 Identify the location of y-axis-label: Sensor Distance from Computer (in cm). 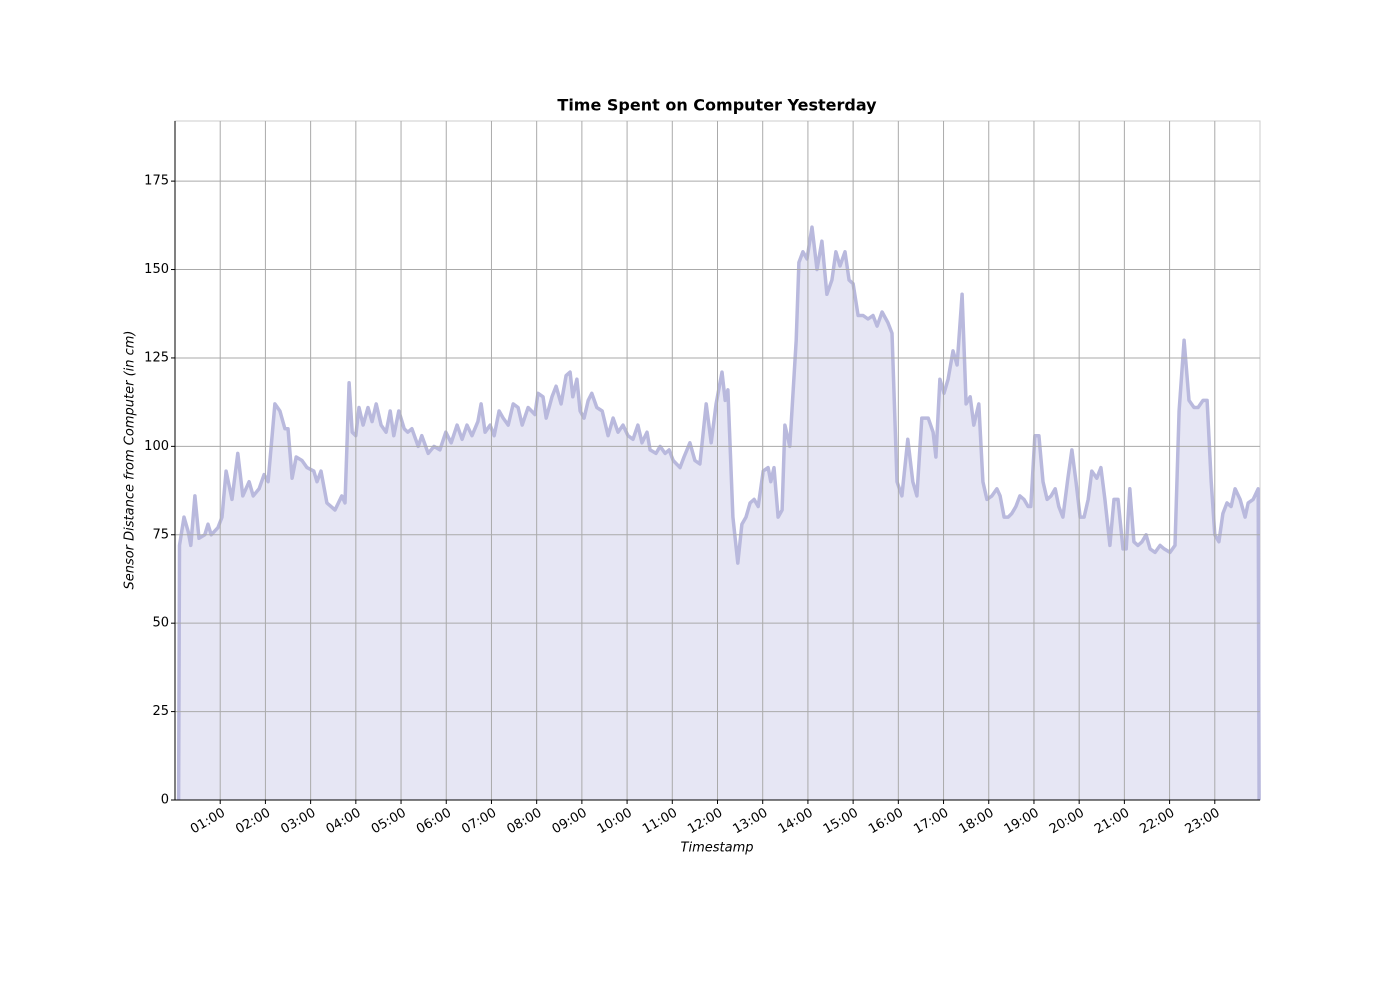
(130, 459).